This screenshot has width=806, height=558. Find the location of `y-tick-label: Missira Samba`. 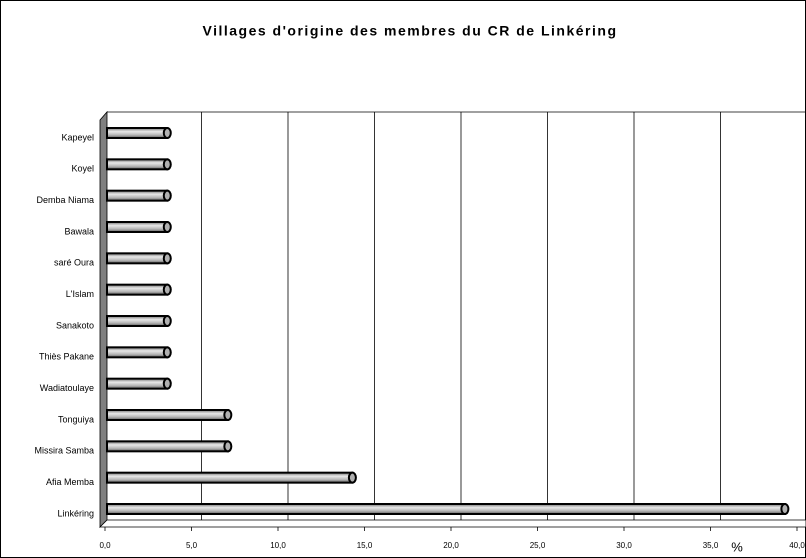

y-tick-label: Missira Samba is located at coordinates (64, 451).